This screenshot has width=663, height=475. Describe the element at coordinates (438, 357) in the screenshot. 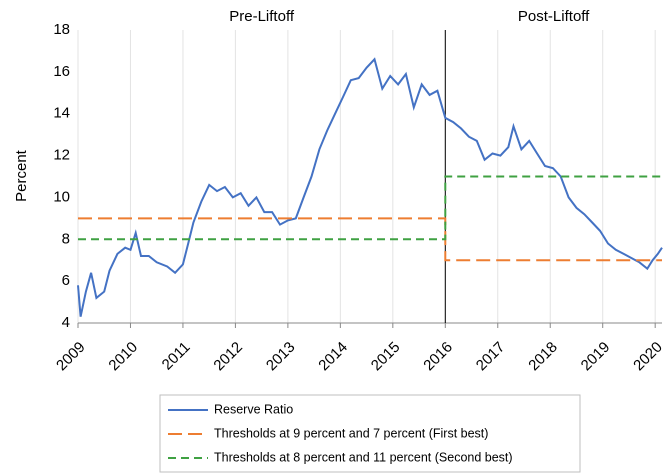

I see `x-tick-label: 2016` at that location.